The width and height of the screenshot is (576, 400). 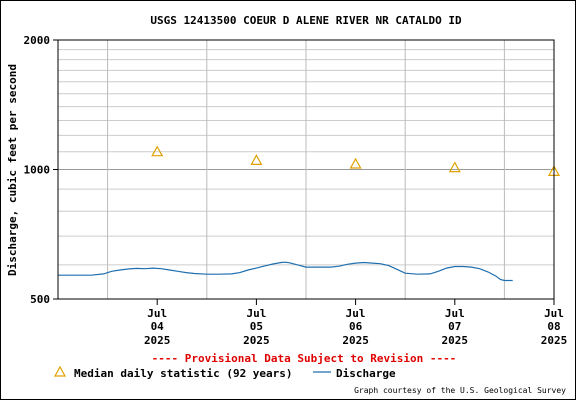 I want to click on y-axis-label: Discharge, cubic feet per second, so click(x=12, y=170).